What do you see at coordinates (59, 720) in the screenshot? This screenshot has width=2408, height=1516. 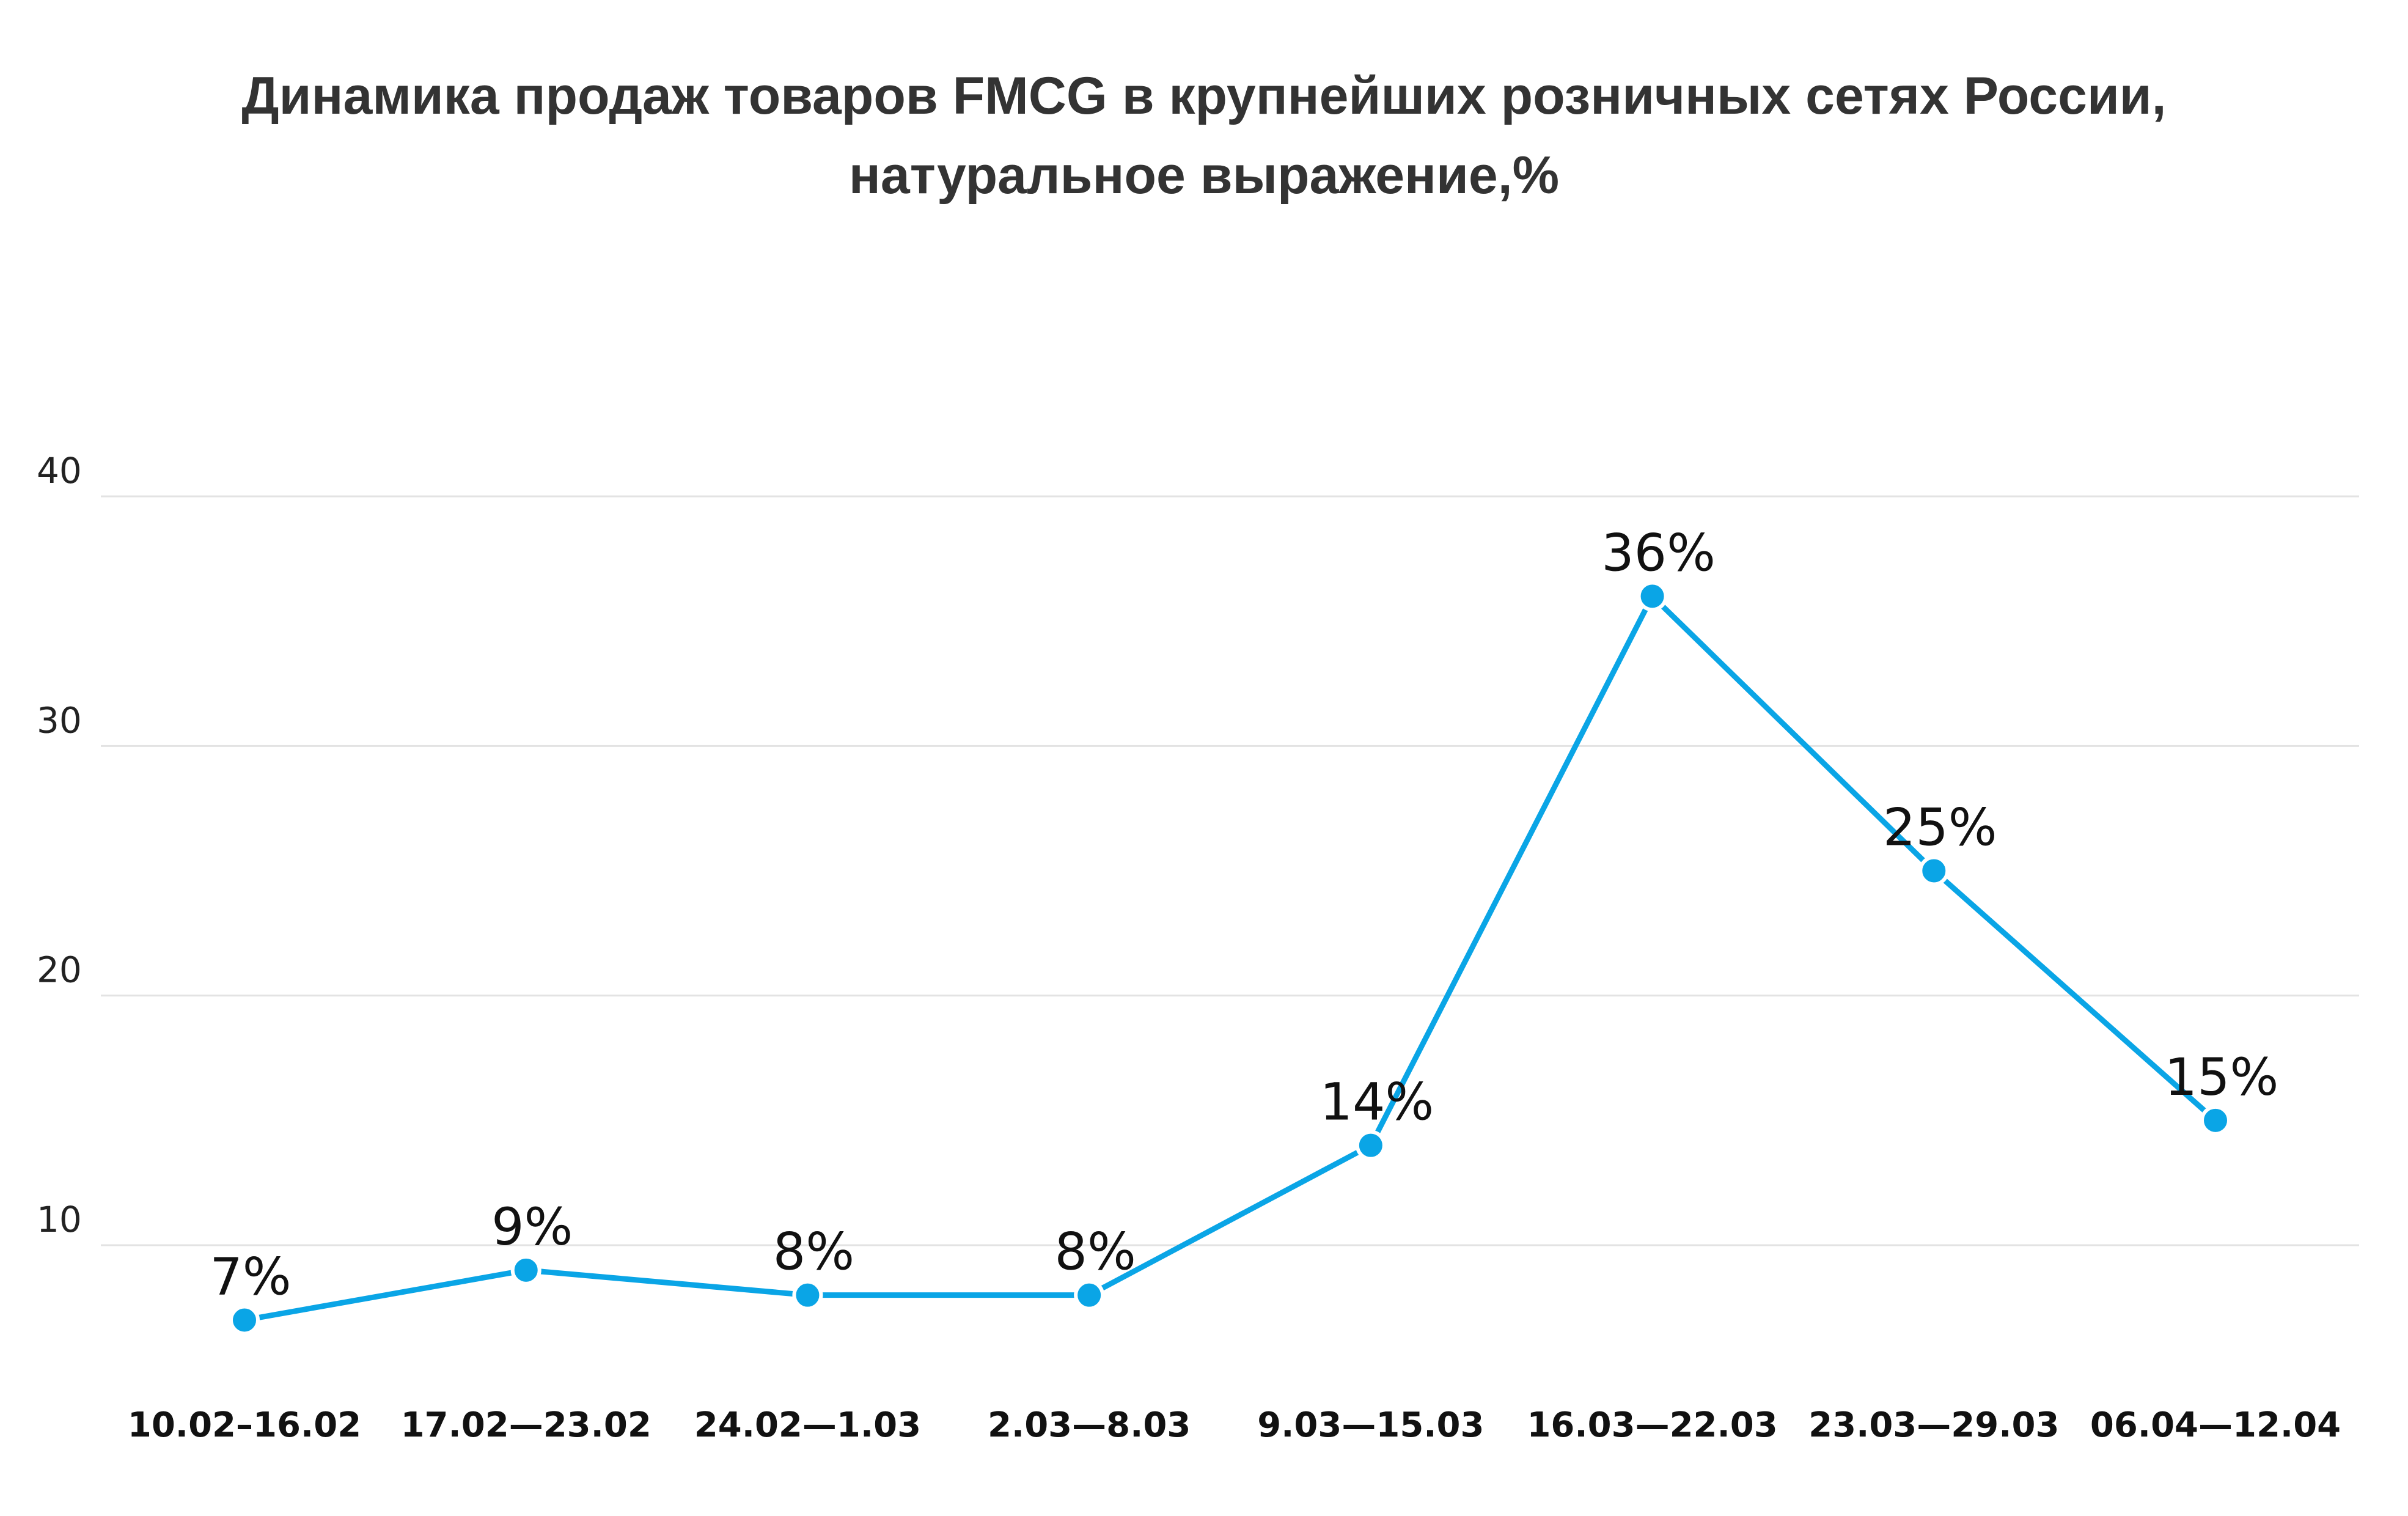 I see `y-tick-label: 30` at bounding box center [59, 720].